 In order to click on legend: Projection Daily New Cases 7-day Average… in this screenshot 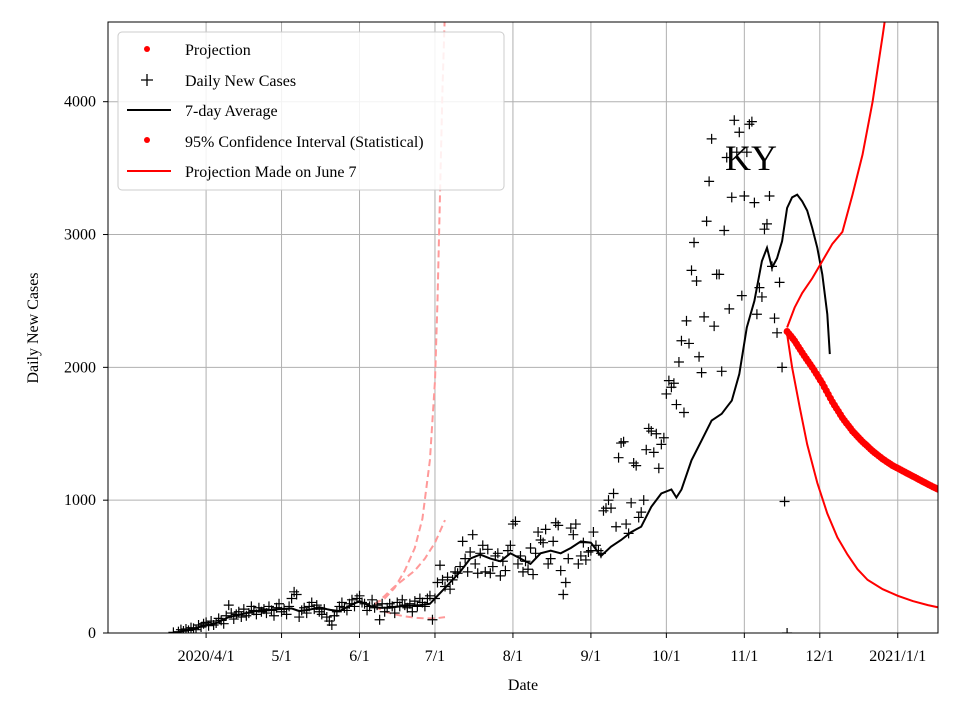, I will do `click(311, 111)`.